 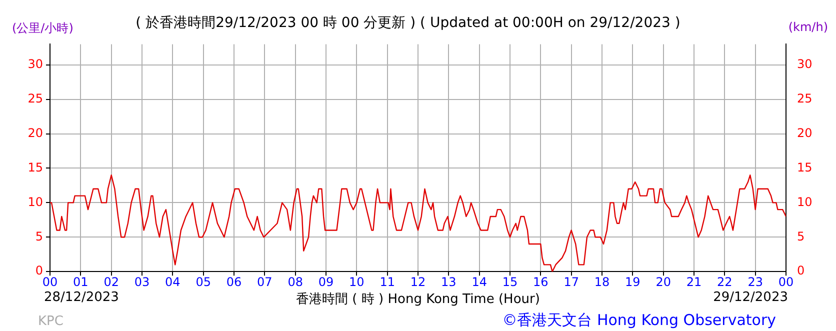 What do you see at coordinates (801, 236) in the screenshot?
I see `y2-tick-label: 5` at bounding box center [801, 236].